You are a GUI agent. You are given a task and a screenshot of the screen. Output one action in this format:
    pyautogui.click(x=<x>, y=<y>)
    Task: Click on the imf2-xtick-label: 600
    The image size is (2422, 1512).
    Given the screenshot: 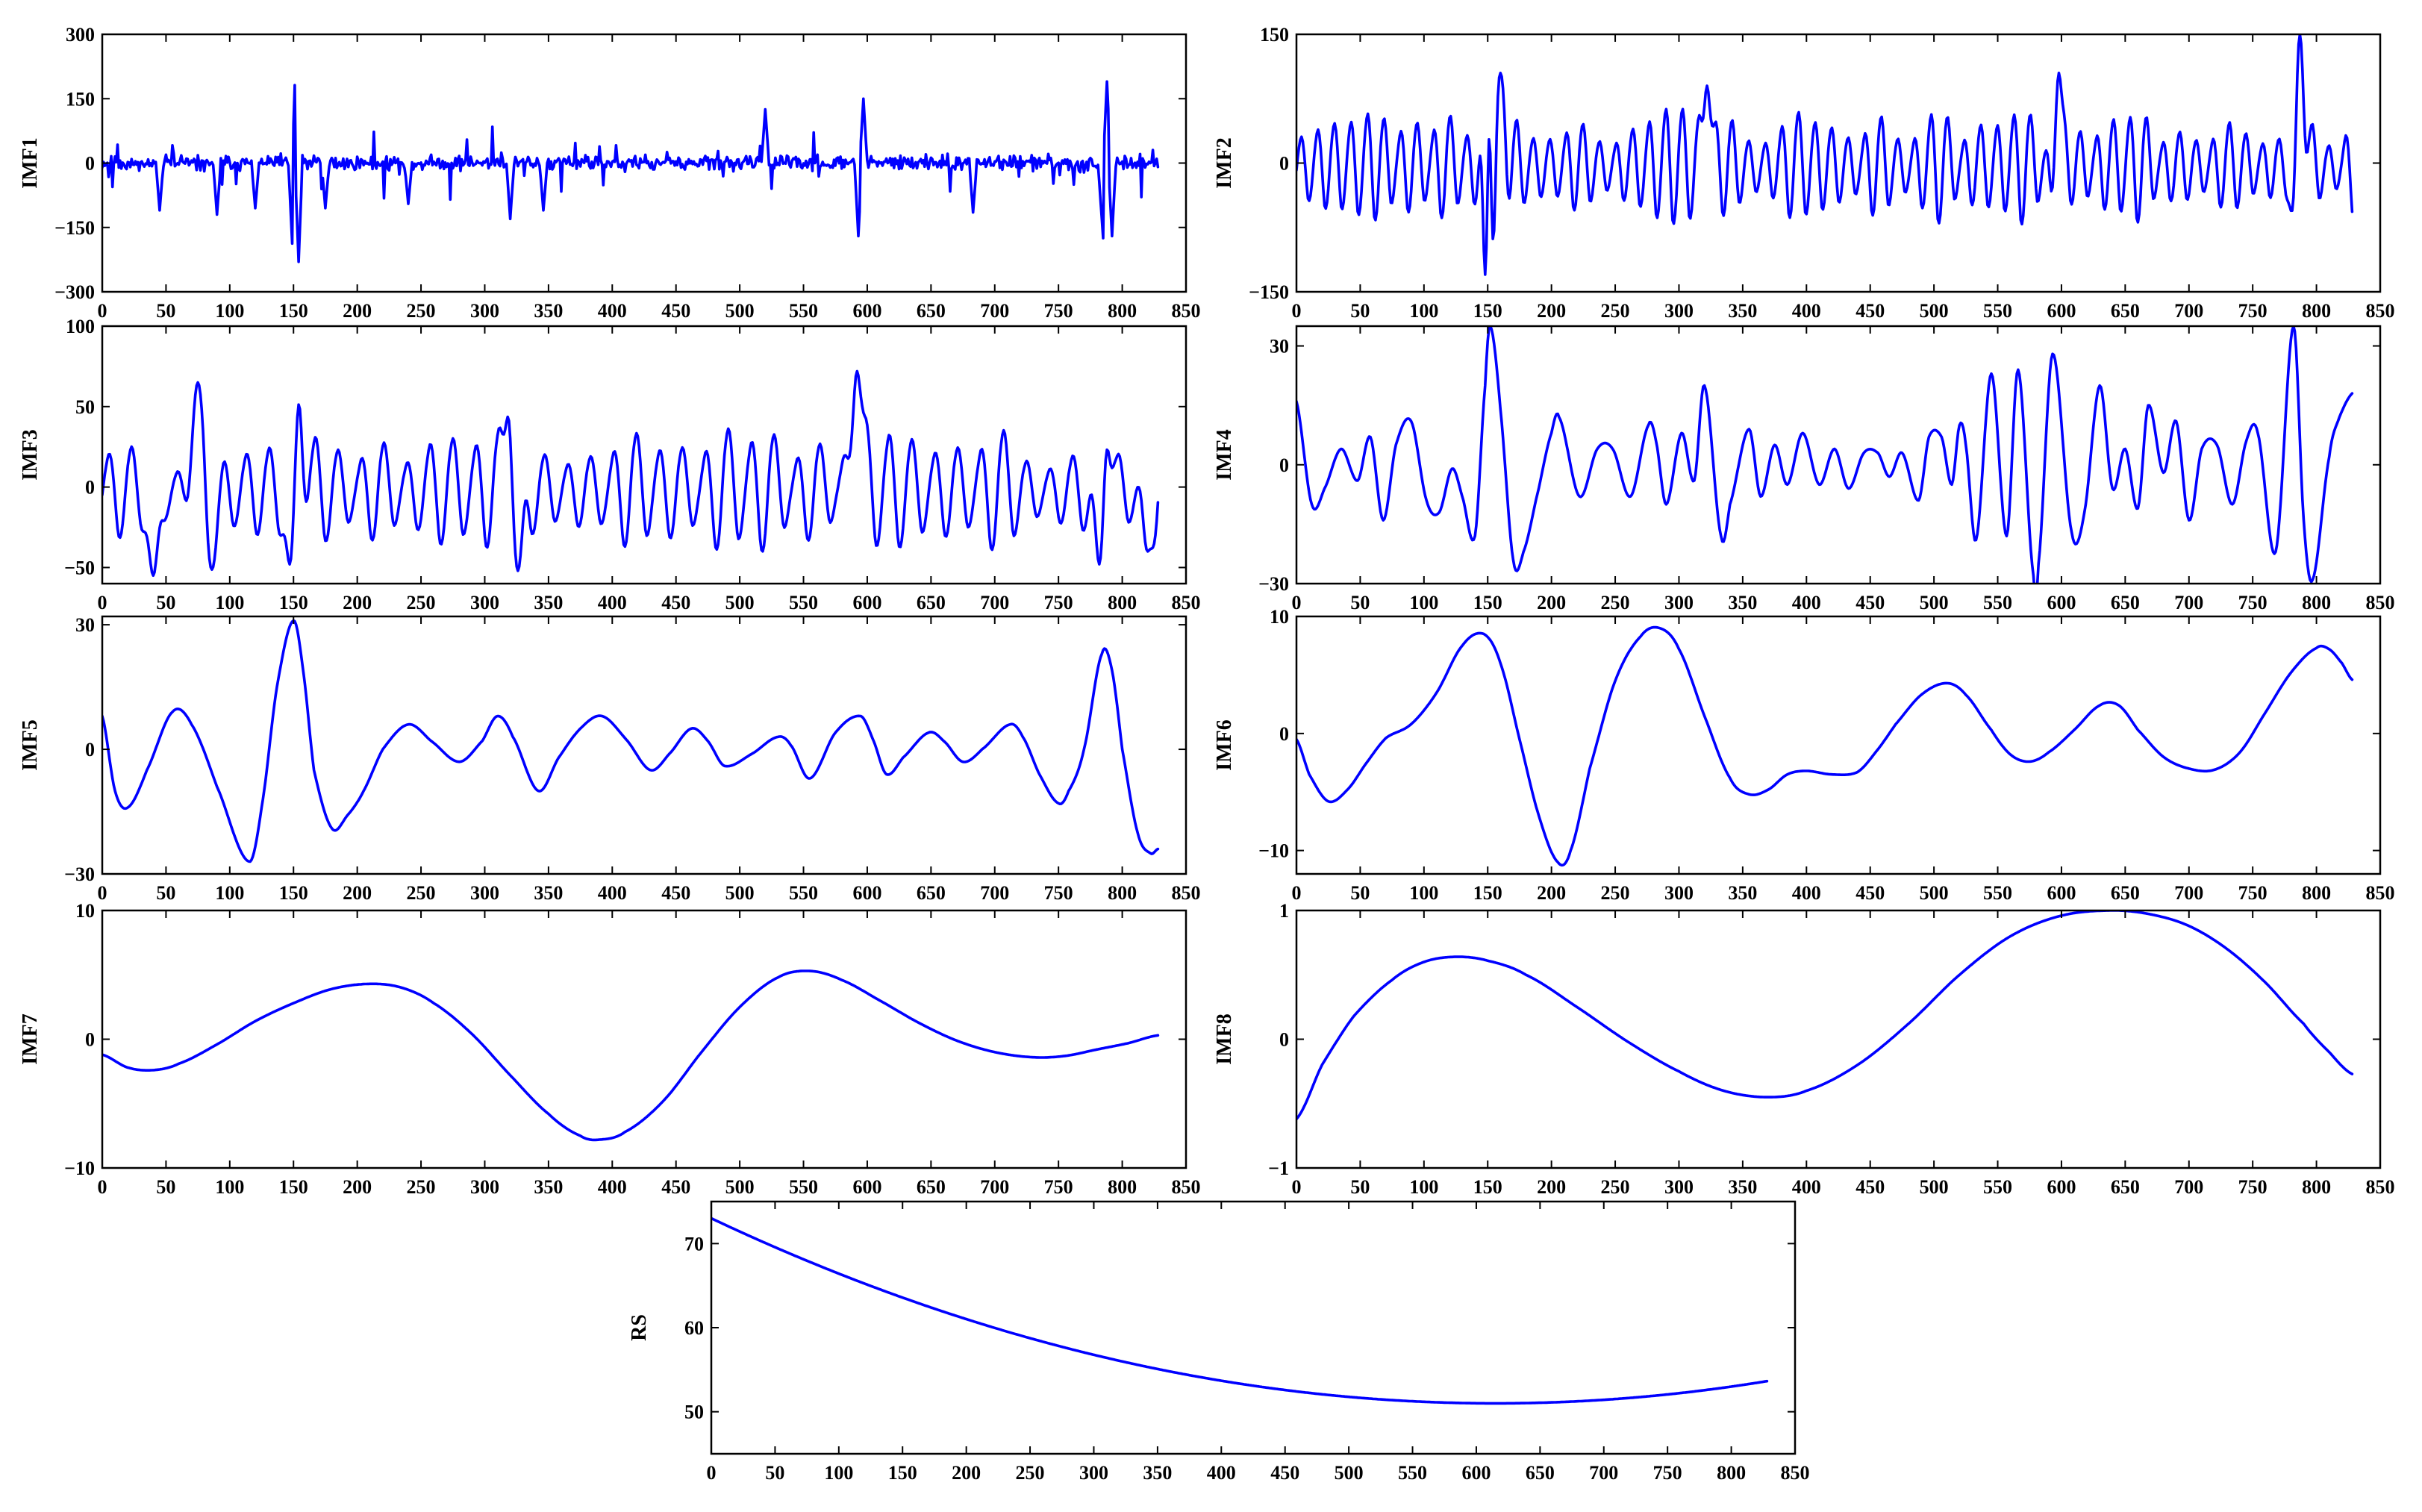 What is the action you would take?
    pyautogui.click(x=2061, y=311)
    